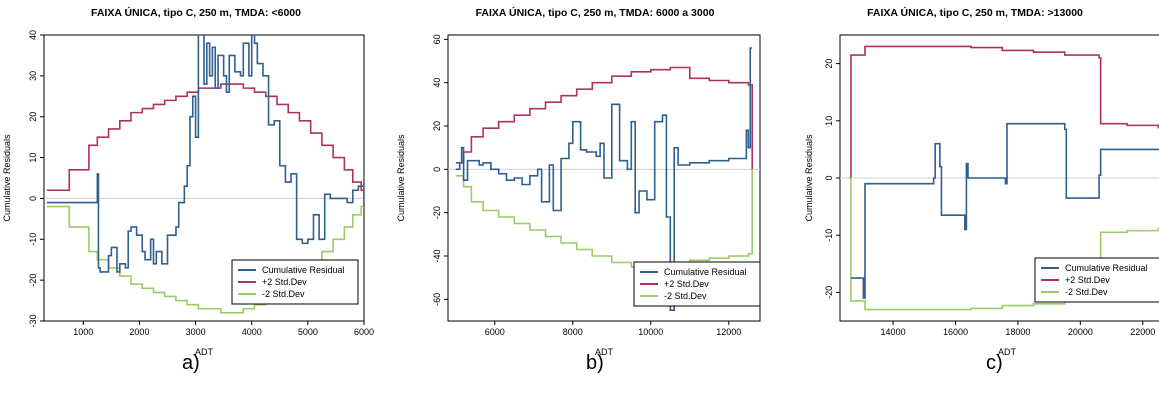 The height and width of the screenshot is (401, 1159). What do you see at coordinates (893, 332) in the screenshot?
I see `x-tick-label: 14000` at bounding box center [893, 332].